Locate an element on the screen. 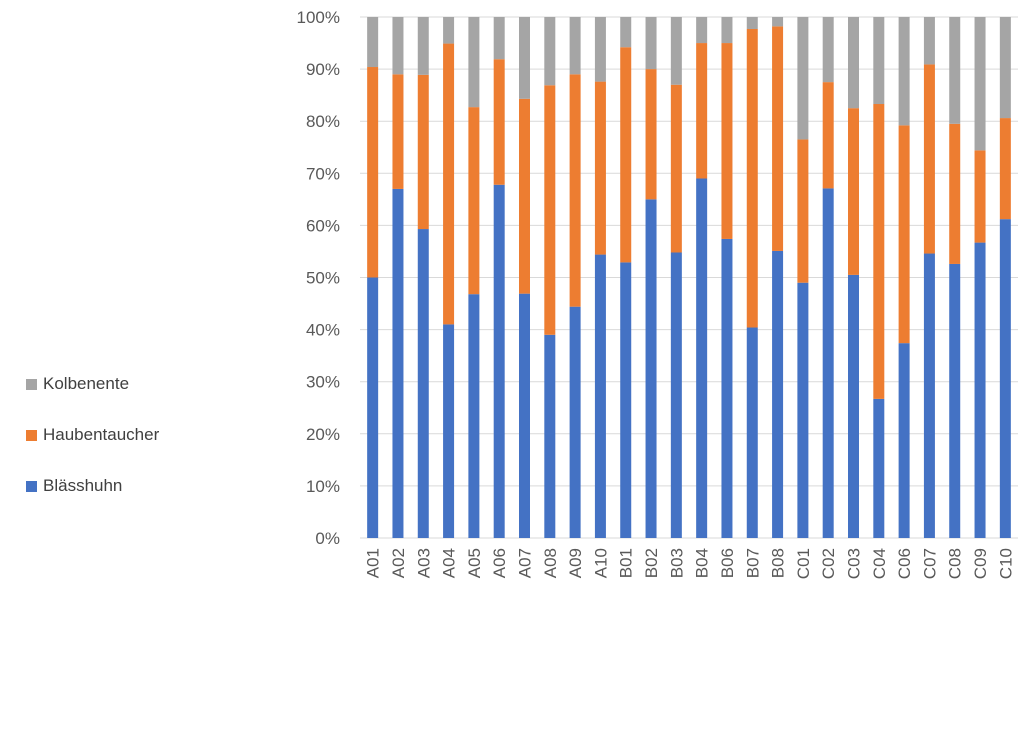 This screenshot has height=755, width=1024. bar-segment-a07-kolbenente is located at coordinates (524, 58).